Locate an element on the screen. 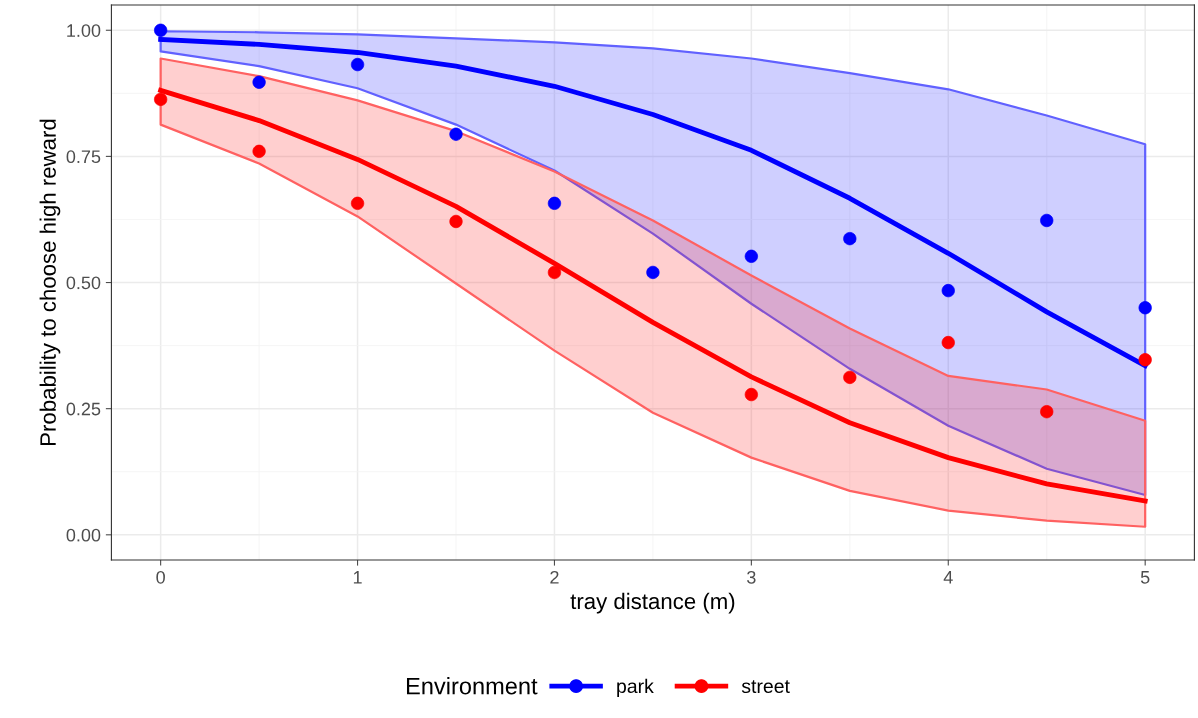 The width and height of the screenshot is (1198, 718). y-tick-label: 0.75 is located at coordinates (83, 157).